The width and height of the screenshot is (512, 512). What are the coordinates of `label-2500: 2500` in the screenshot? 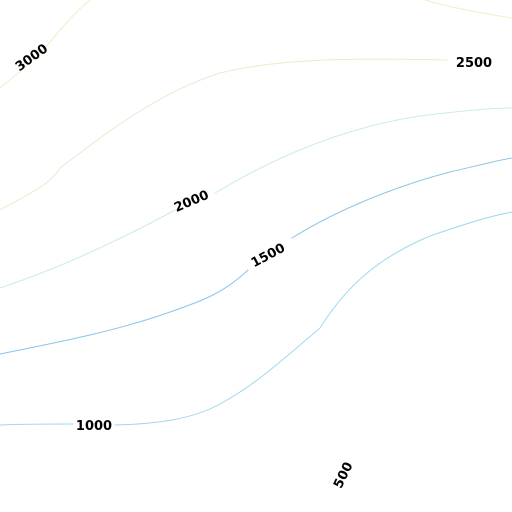 It's located at (474, 63).